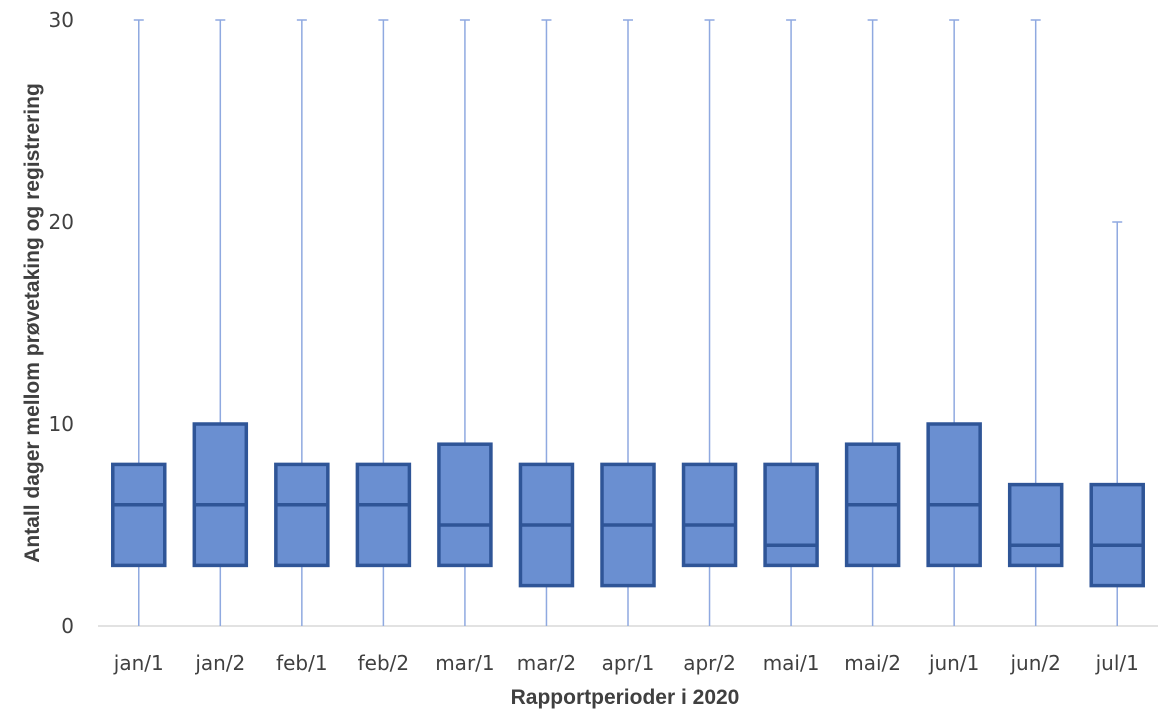  Describe the element at coordinates (1117, 663) in the screenshot. I see `x-tick-label: jul/1` at that location.